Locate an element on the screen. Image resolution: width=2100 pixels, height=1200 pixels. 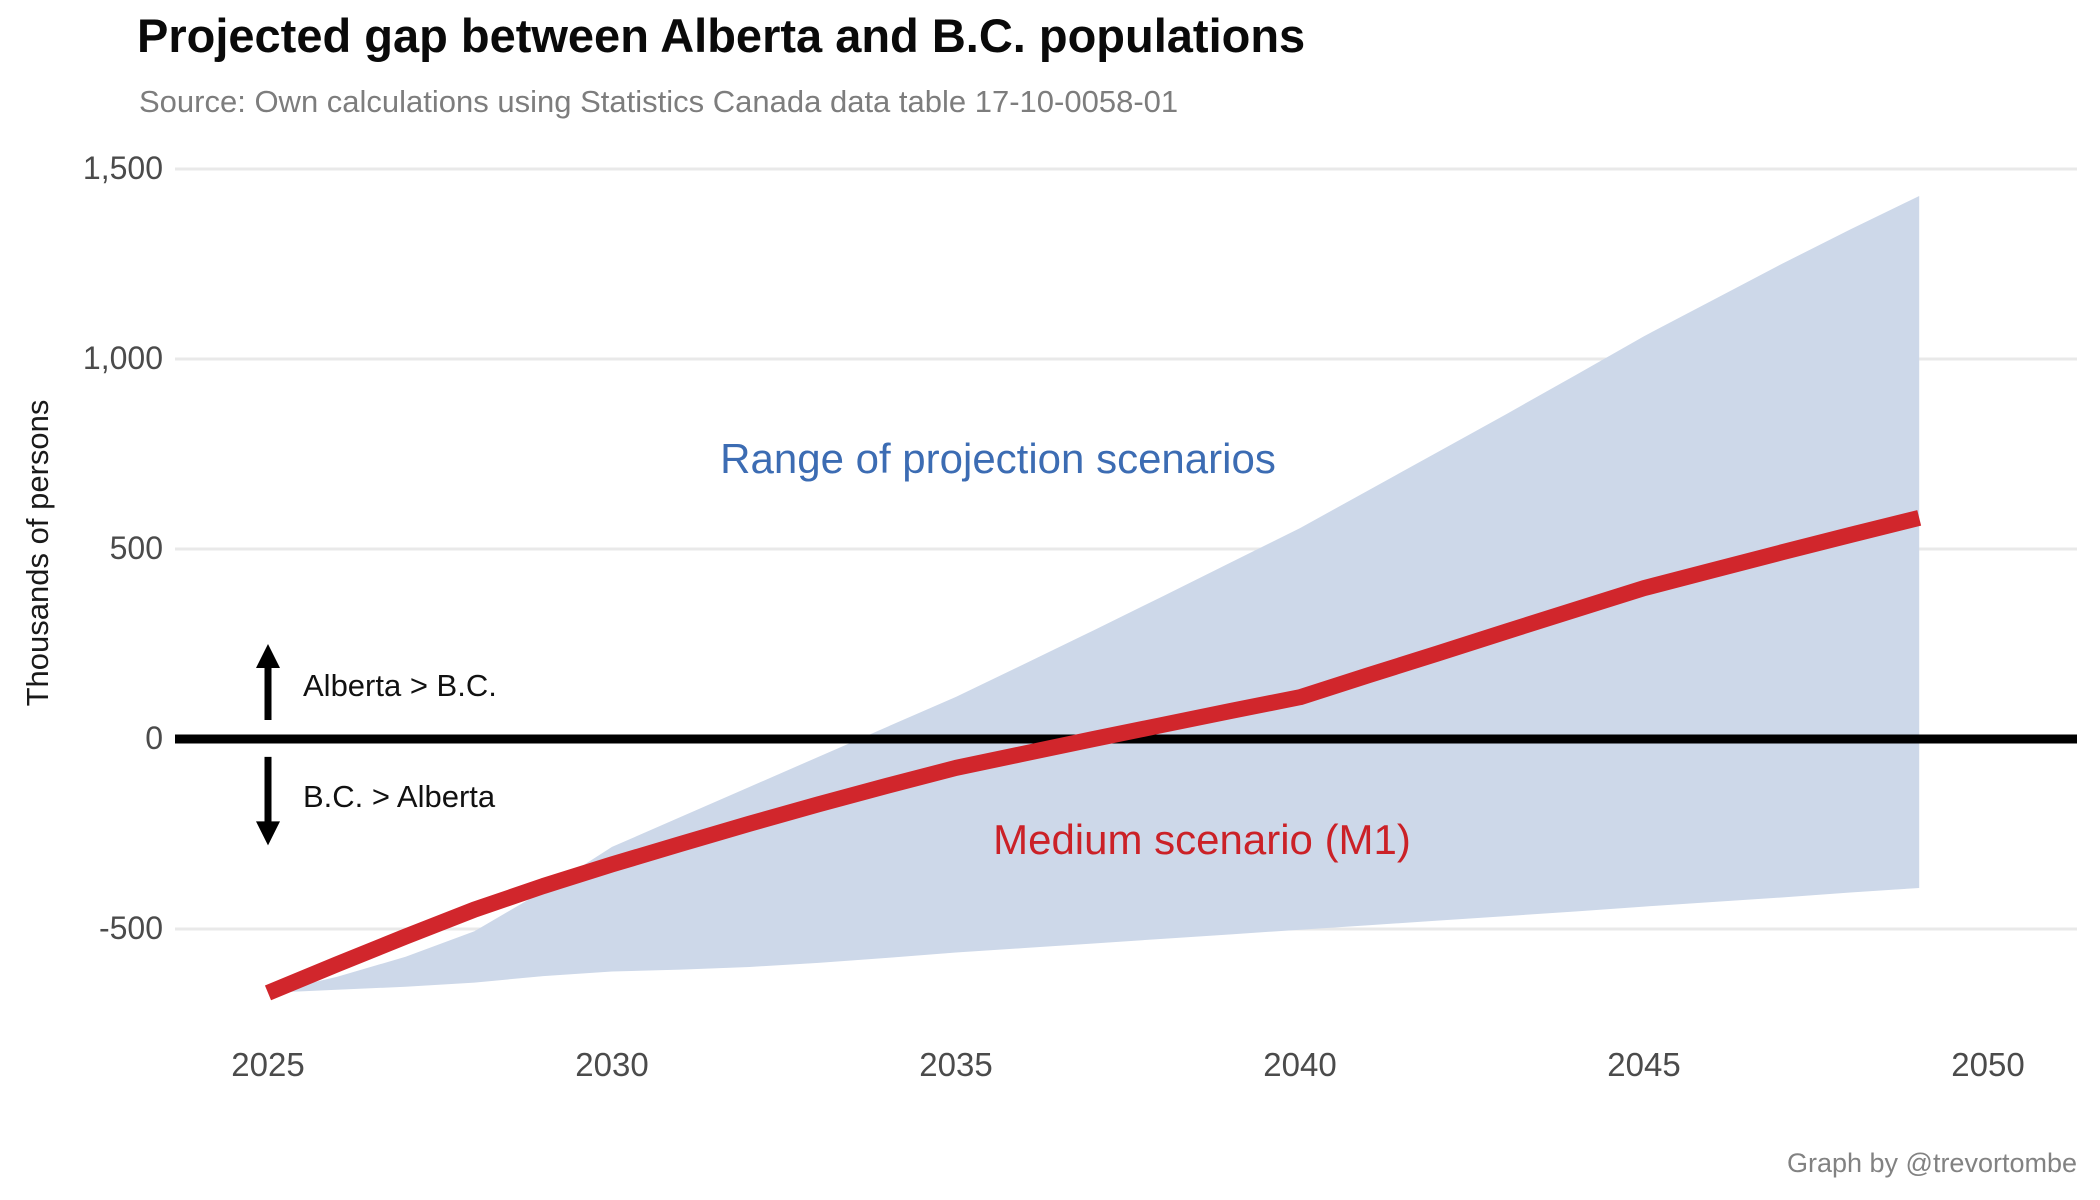
up-arrow-head is located at coordinates (268, 656).